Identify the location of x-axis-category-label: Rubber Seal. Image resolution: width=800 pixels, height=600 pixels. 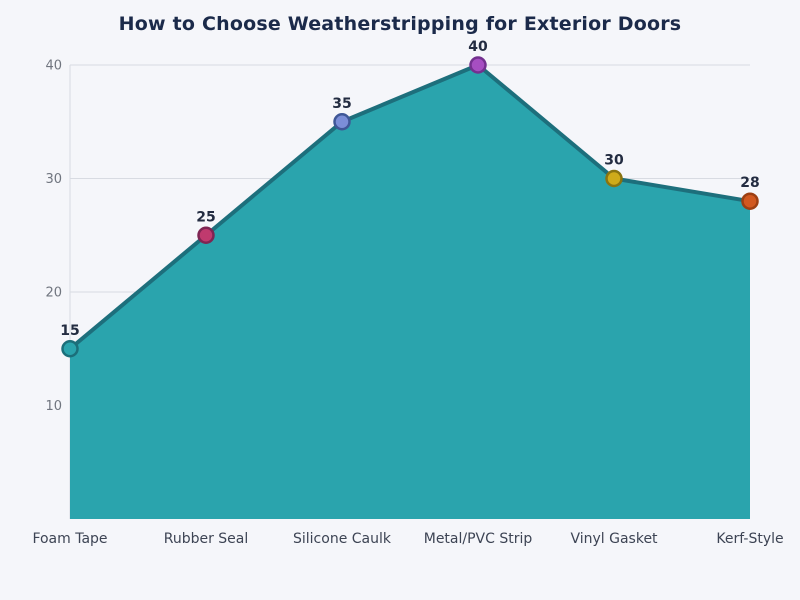
(206, 539).